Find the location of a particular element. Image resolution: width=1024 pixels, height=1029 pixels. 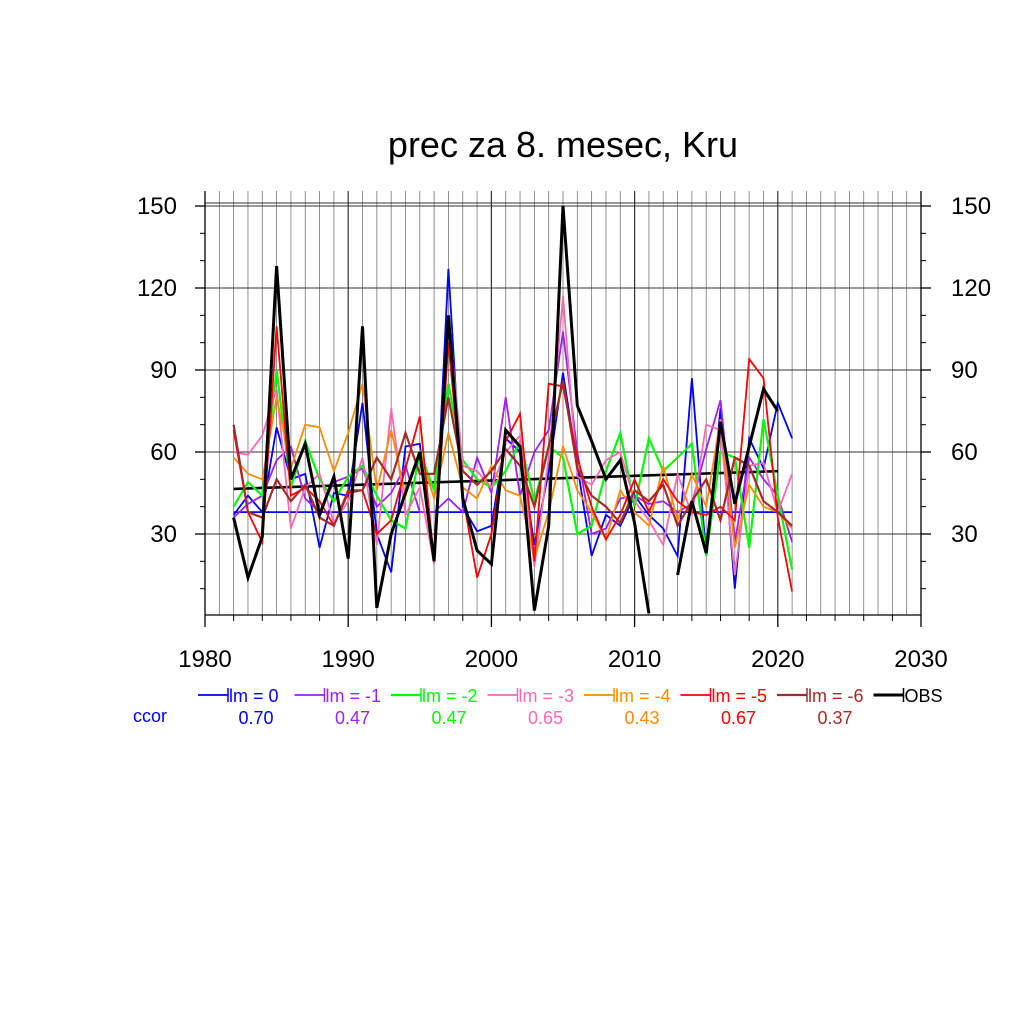

legend-item: lm = -50.67 is located at coordinates (724, 707).